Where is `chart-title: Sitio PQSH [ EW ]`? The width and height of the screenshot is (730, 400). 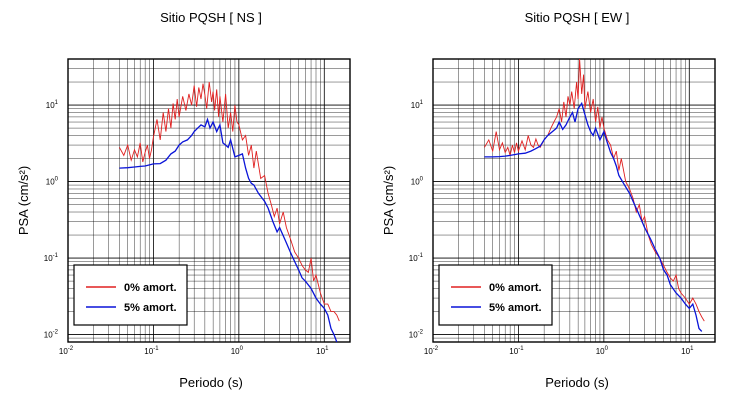
chart-title: Sitio PQSH [ EW ] is located at coordinates (577, 17).